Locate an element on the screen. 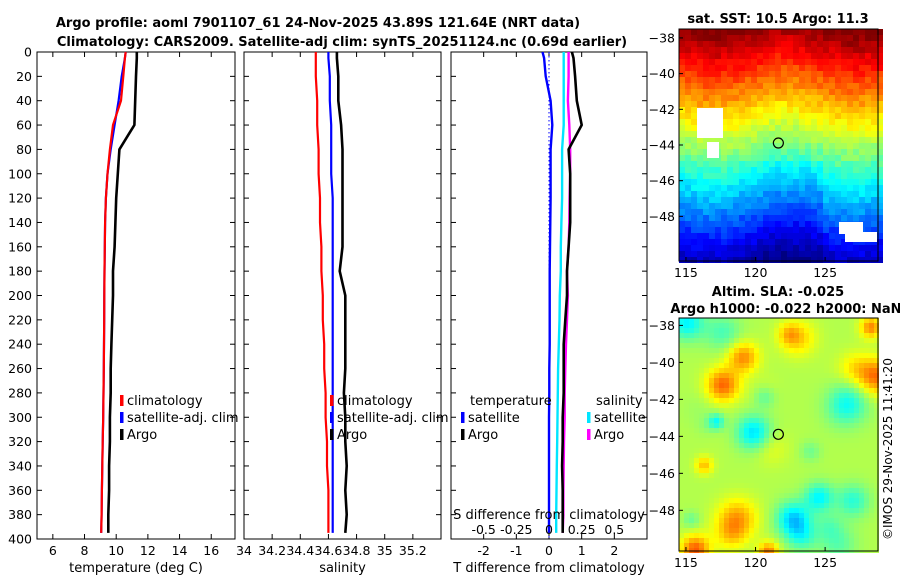 This screenshot has width=900, height=580. sst-map-title: sat. SST: 10.5 Argo: 11.3 is located at coordinates (777, 19).